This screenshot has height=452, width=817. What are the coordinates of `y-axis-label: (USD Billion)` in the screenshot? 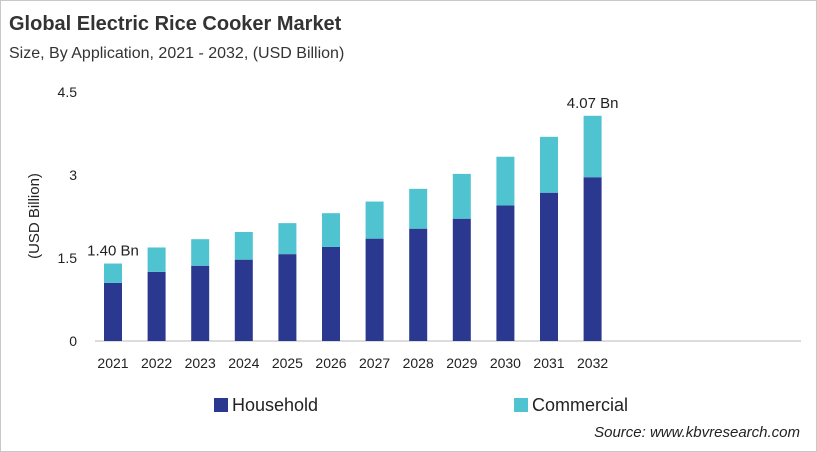 It's located at (34, 216).